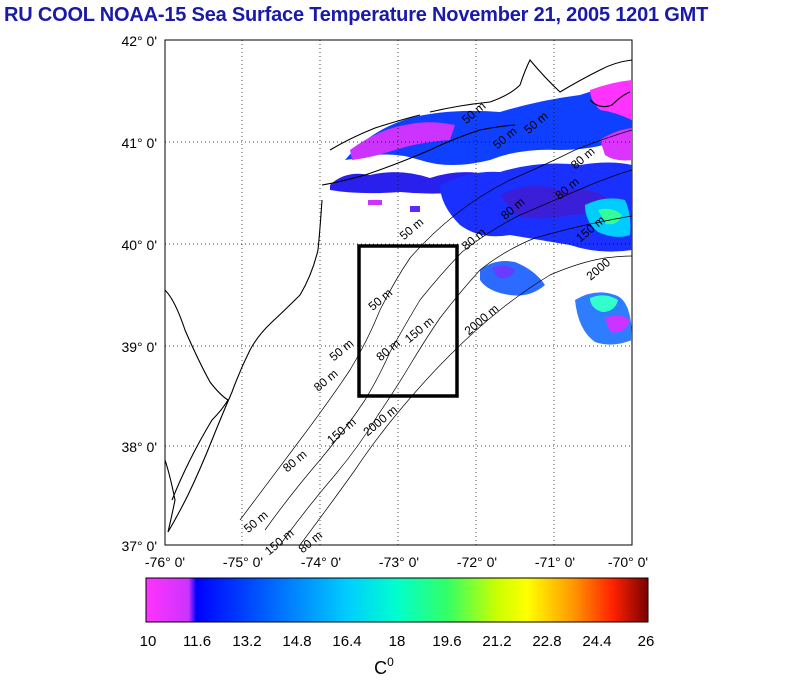 The width and height of the screenshot is (798, 680). Describe the element at coordinates (399, 562) in the screenshot. I see `lon-label-73: -73° 0'` at that location.